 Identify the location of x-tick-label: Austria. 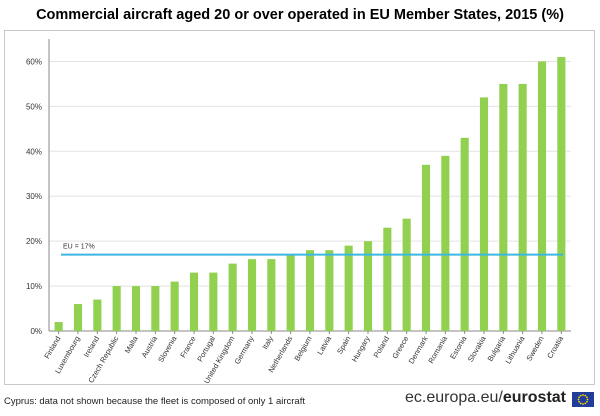
(150, 346).